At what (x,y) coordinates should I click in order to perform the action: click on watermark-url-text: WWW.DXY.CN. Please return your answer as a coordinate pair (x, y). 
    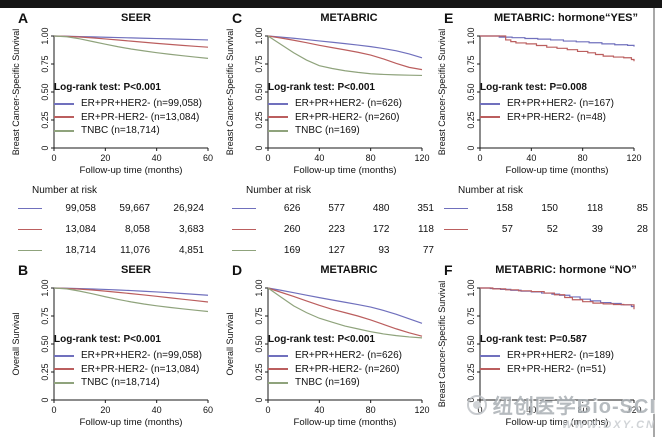
    Looking at the image, I should click on (609, 425).